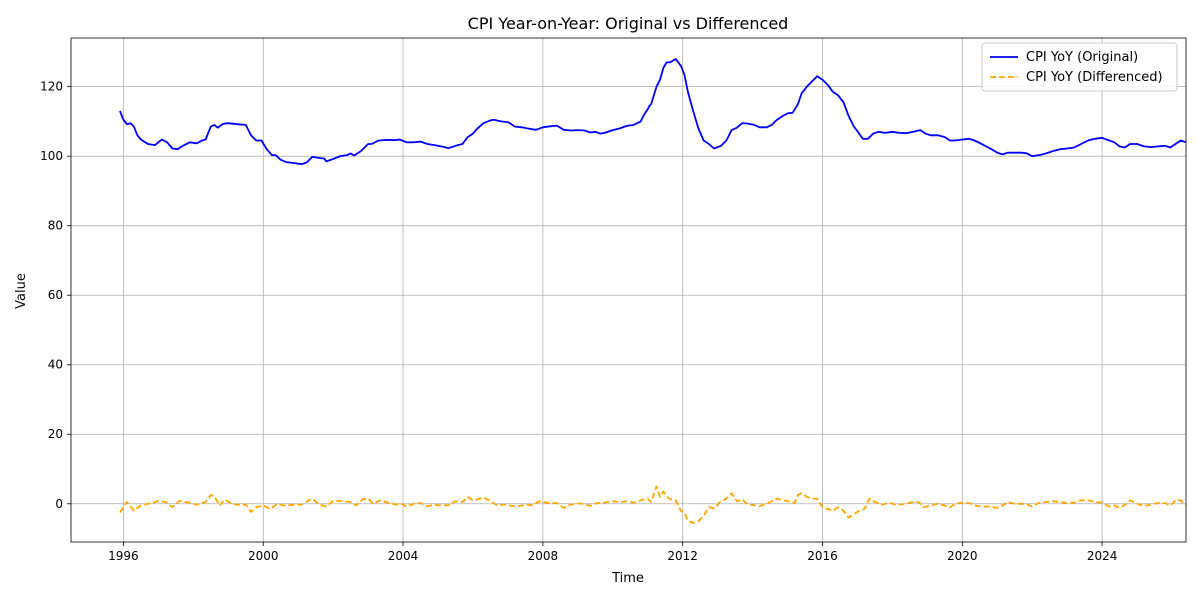  I want to click on legend-box, so click(1079, 67).